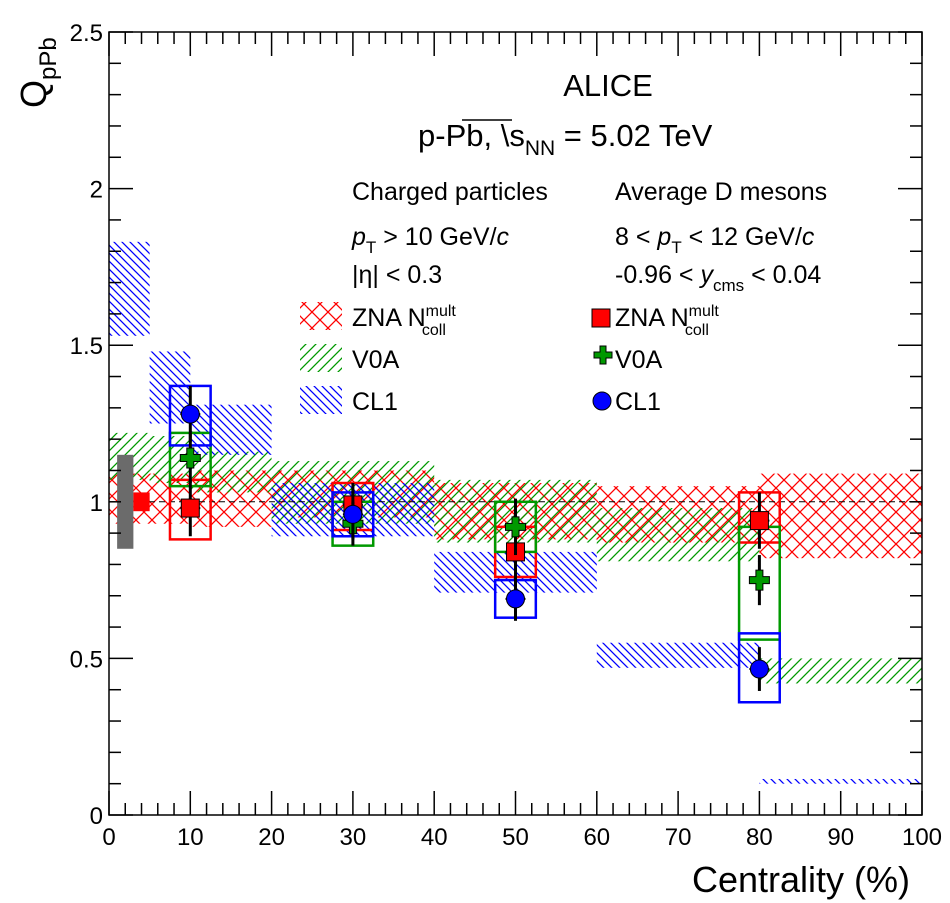  Describe the element at coordinates (86, 346) in the screenshot. I see `y-tick-label: 1.5` at that location.